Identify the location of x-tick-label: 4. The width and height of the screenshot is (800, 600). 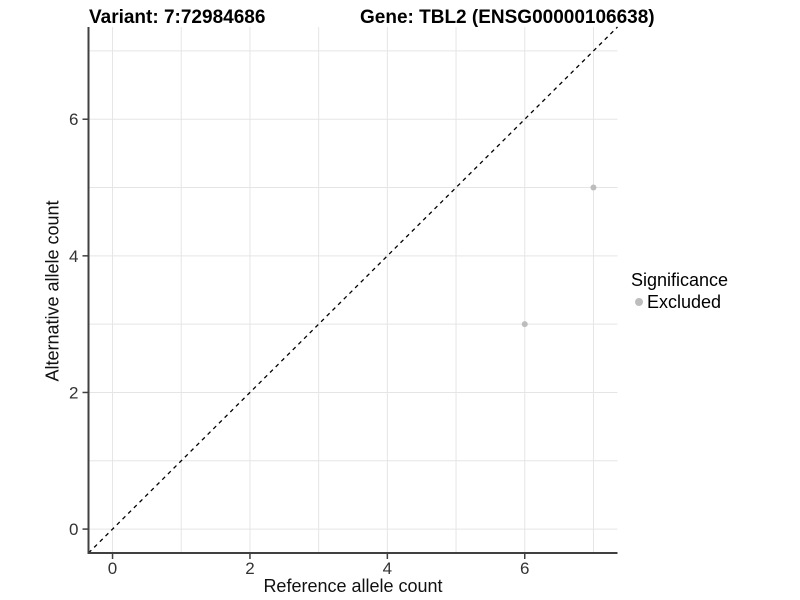
(387, 568).